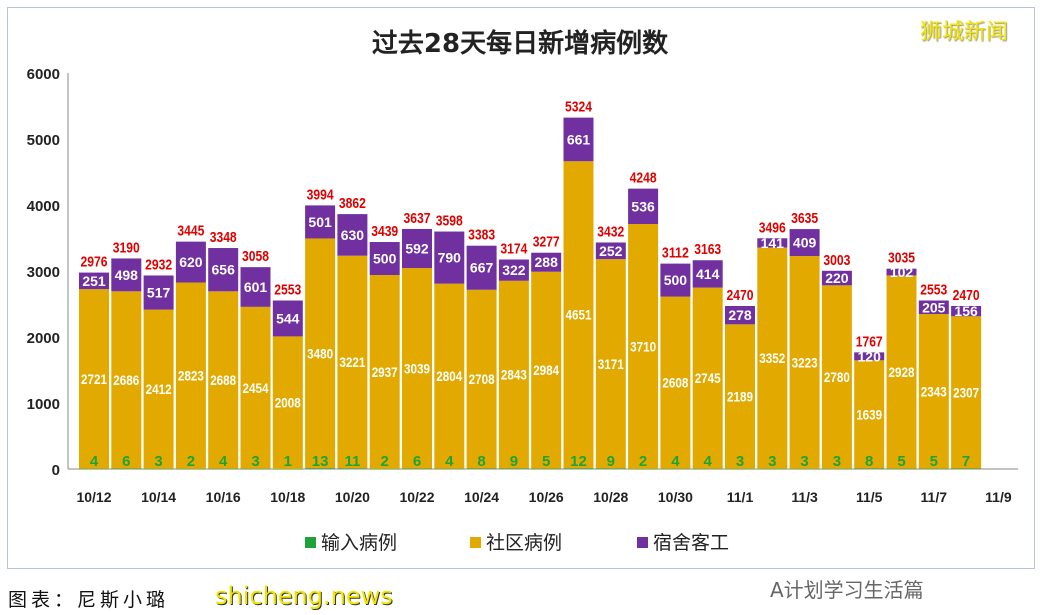 This screenshot has width=1044, height=615. I want to click on data-label-imported: 11, so click(352, 461).